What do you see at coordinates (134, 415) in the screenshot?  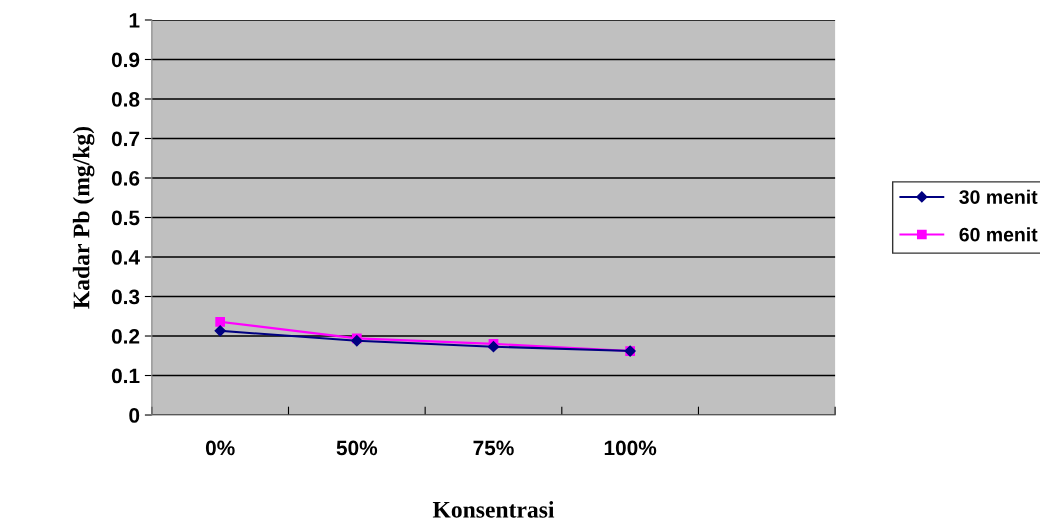 I see `y-tick-label: 0` at bounding box center [134, 415].